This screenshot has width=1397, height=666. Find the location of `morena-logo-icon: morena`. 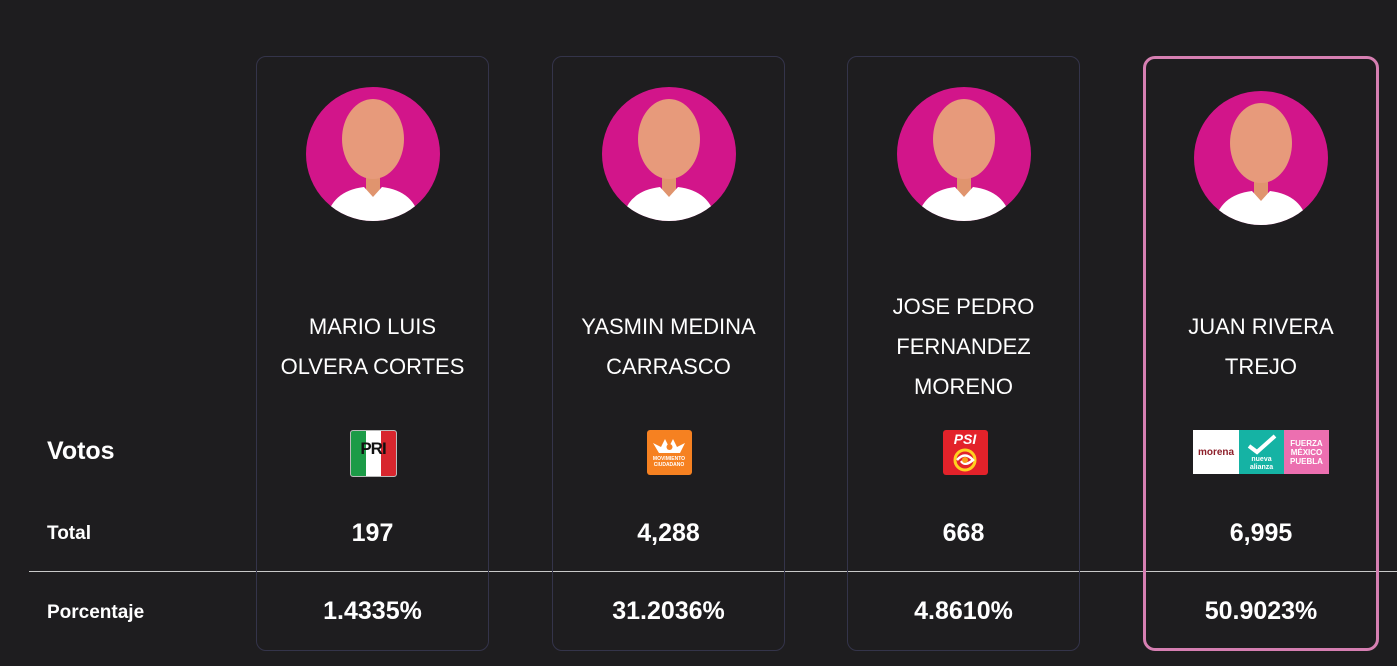

morena-logo-icon: morena is located at coordinates (1216, 452).